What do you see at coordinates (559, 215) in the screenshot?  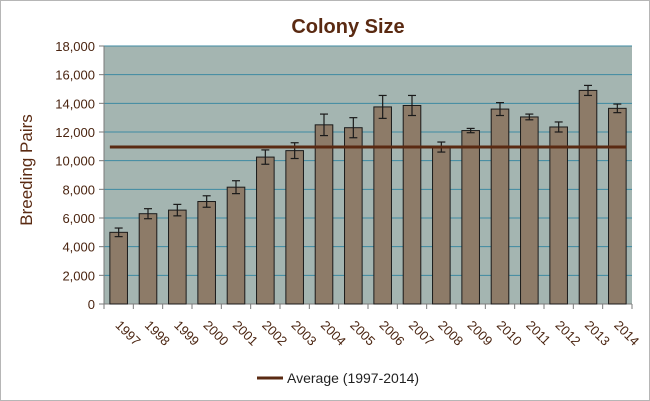 I see `bar-2012` at bounding box center [559, 215].